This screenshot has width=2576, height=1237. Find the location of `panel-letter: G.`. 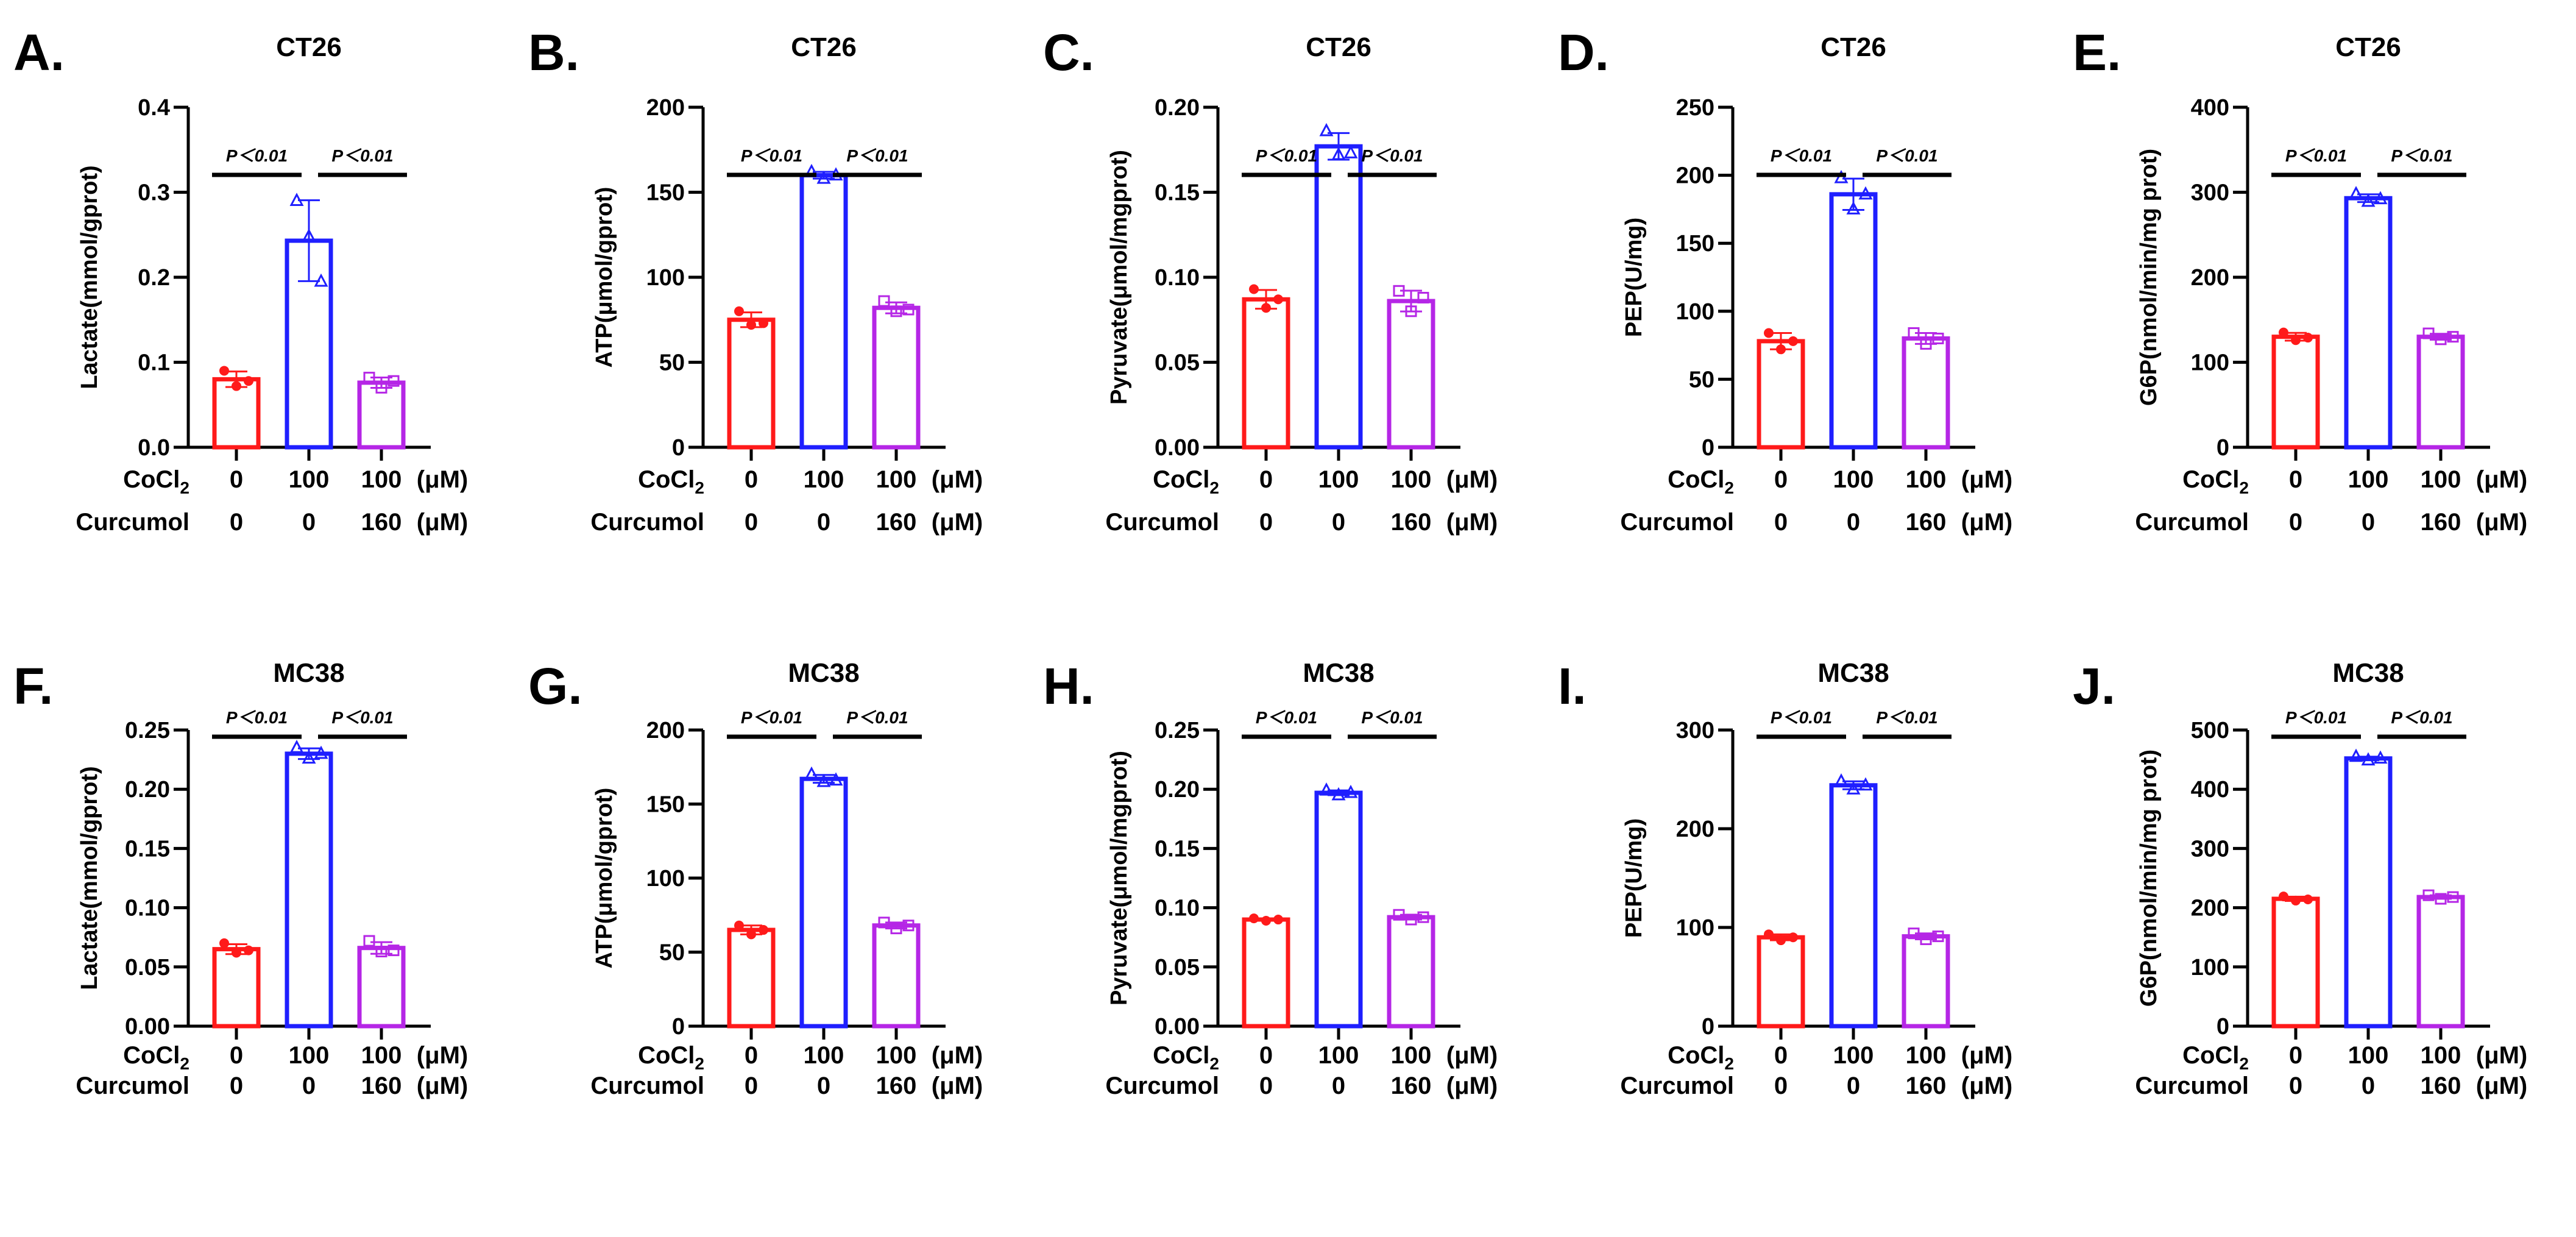

panel-letter: G. is located at coordinates (555, 686).